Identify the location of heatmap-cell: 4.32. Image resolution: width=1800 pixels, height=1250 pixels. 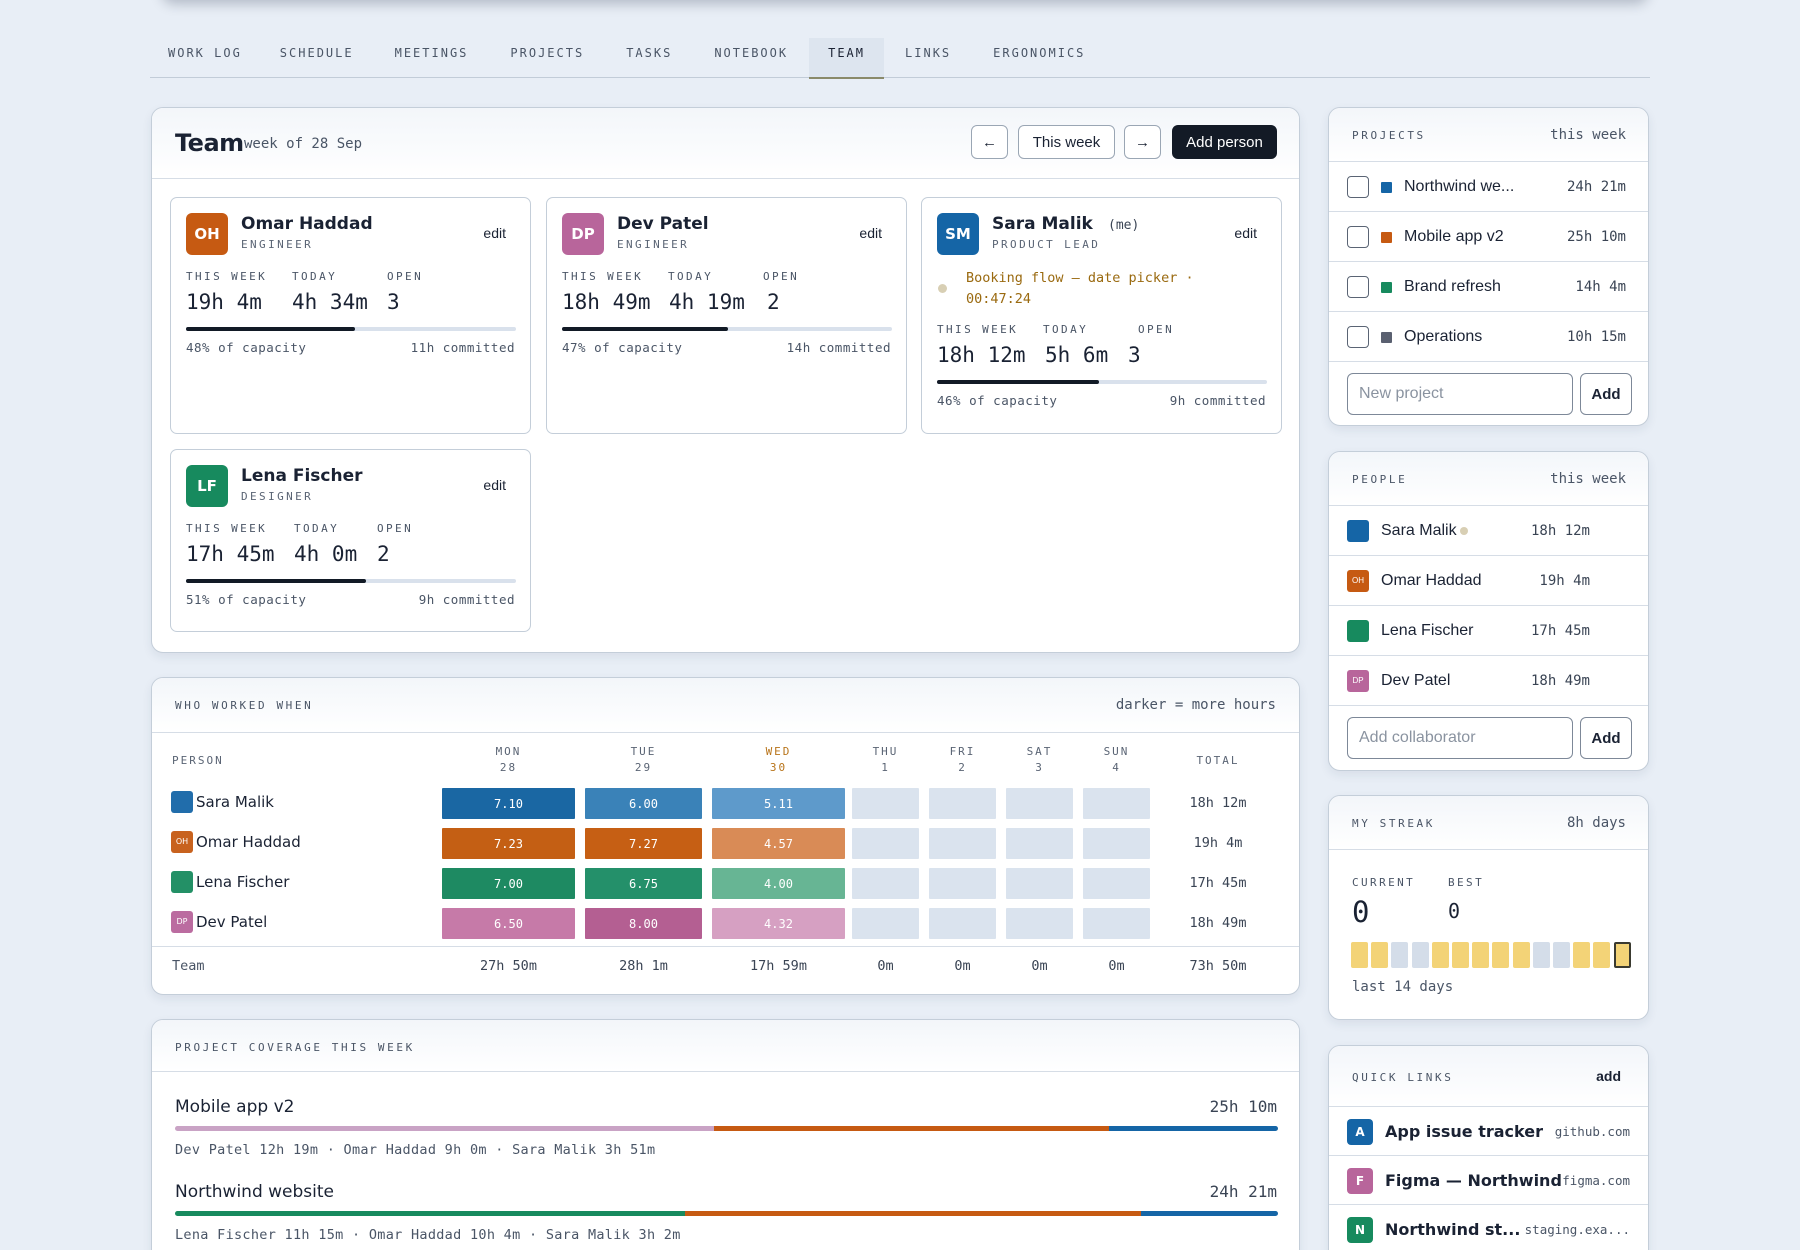
(778, 923).